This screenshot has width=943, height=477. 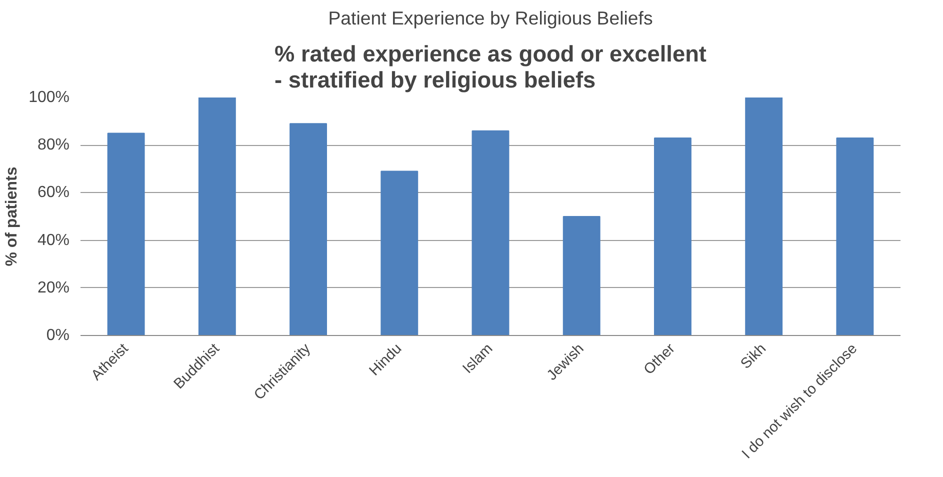 I want to click on y-tick-label: 0%, so click(x=58, y=335).